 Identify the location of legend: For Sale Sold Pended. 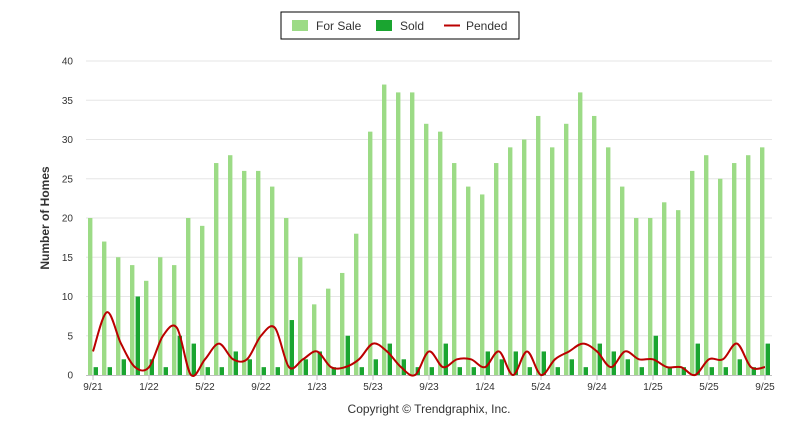
(400, 25).